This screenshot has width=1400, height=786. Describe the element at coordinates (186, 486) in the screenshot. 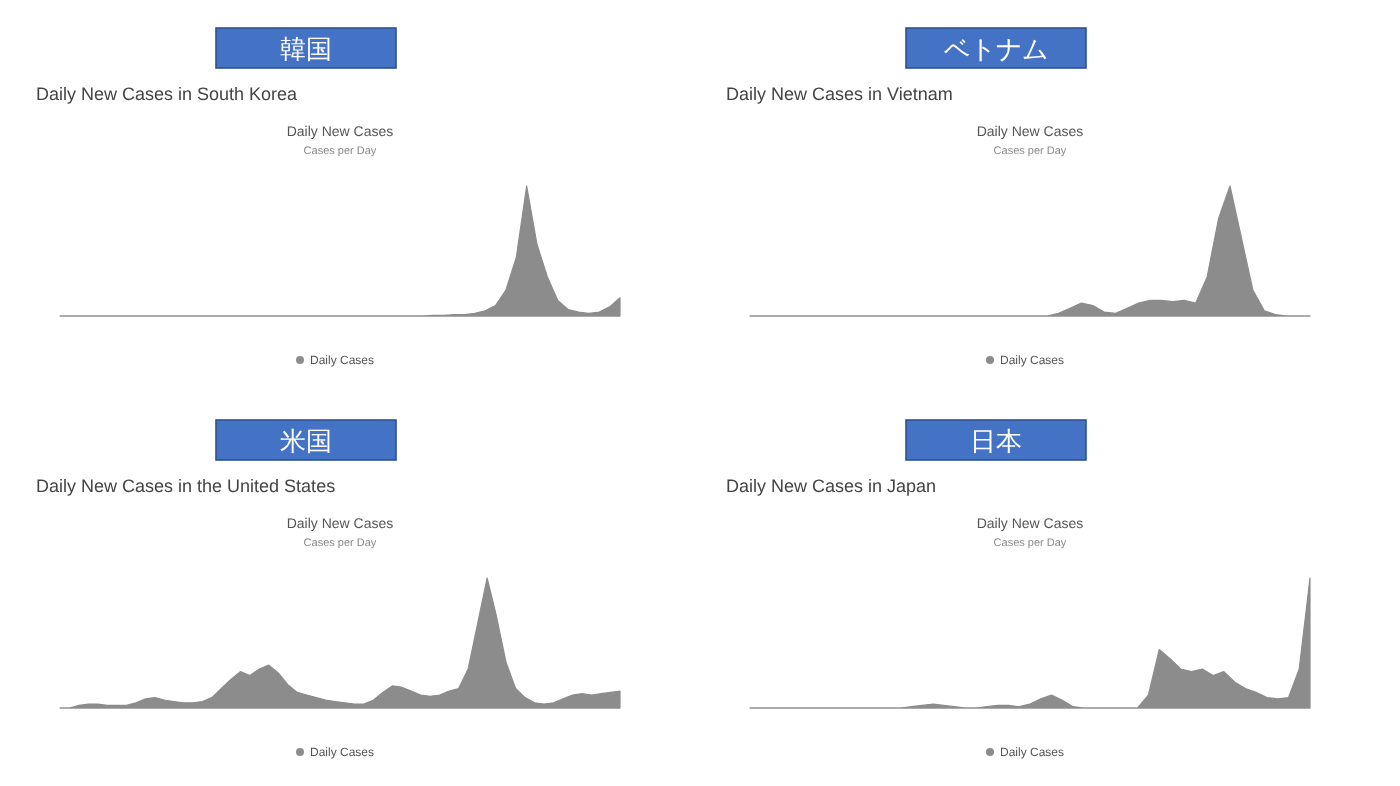

I see `chart-subtitle: Daily New Cases in the United States` at that location.